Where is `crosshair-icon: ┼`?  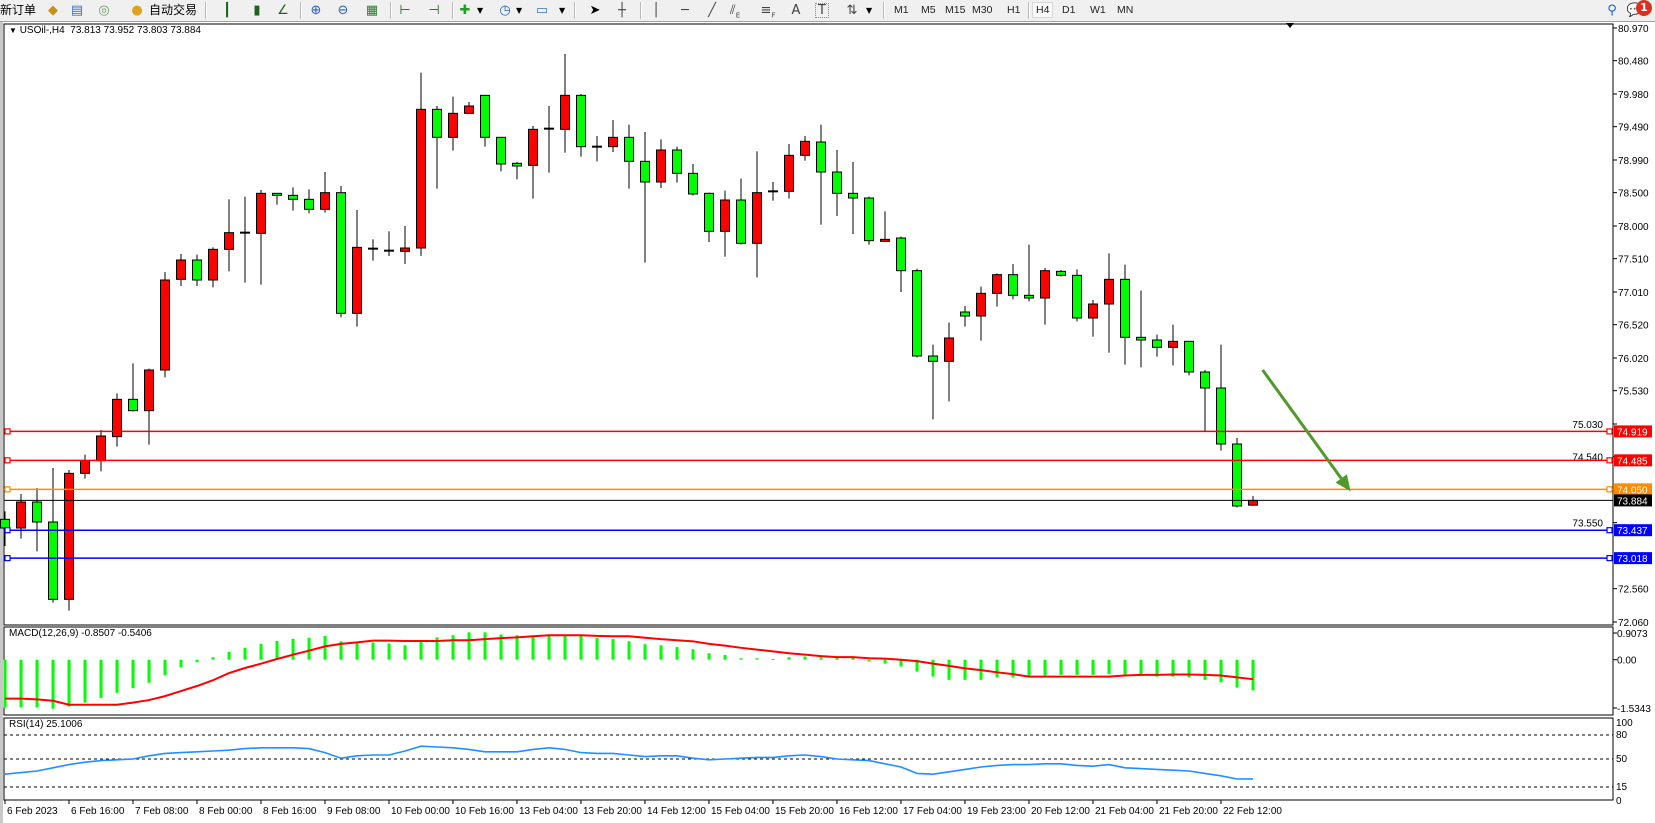
crosshair-icon: ┼ is located at coordinates (622, 10).